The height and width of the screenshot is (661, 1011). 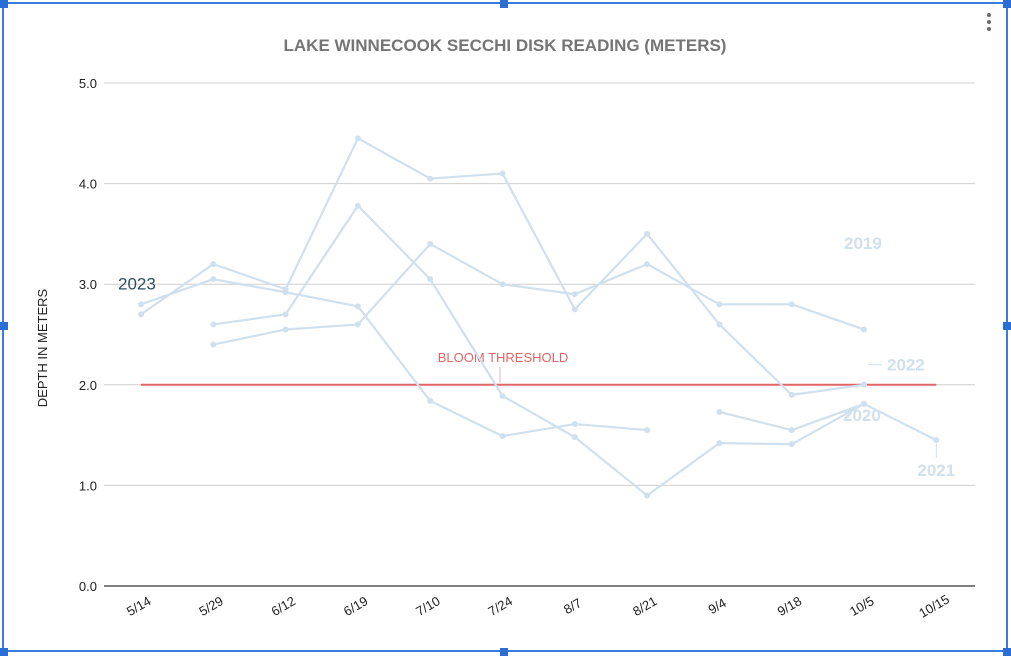 What do you see at coordinates (539, 294) in the screenshot?
I see `series-line-2022` at bounding box center [539, 294].